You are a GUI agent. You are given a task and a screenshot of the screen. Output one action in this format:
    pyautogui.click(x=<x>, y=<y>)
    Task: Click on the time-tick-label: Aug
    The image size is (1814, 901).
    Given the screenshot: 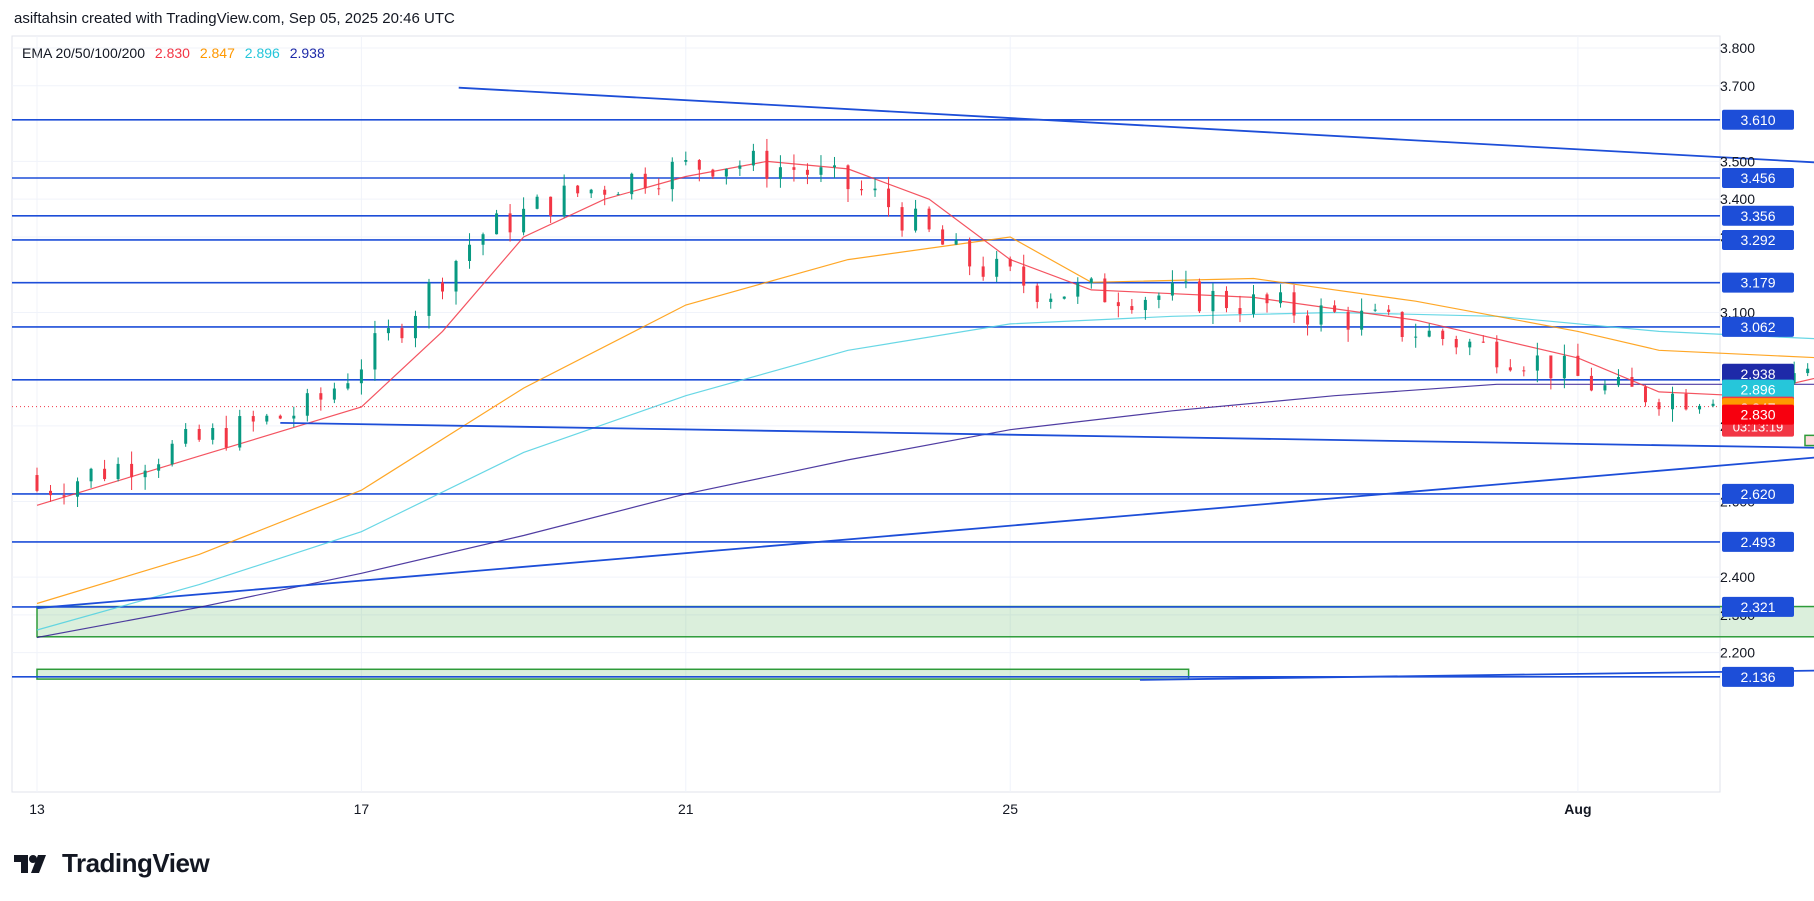 What is the action you would take?
    pyautogui.click(x=1577, y=809)
    